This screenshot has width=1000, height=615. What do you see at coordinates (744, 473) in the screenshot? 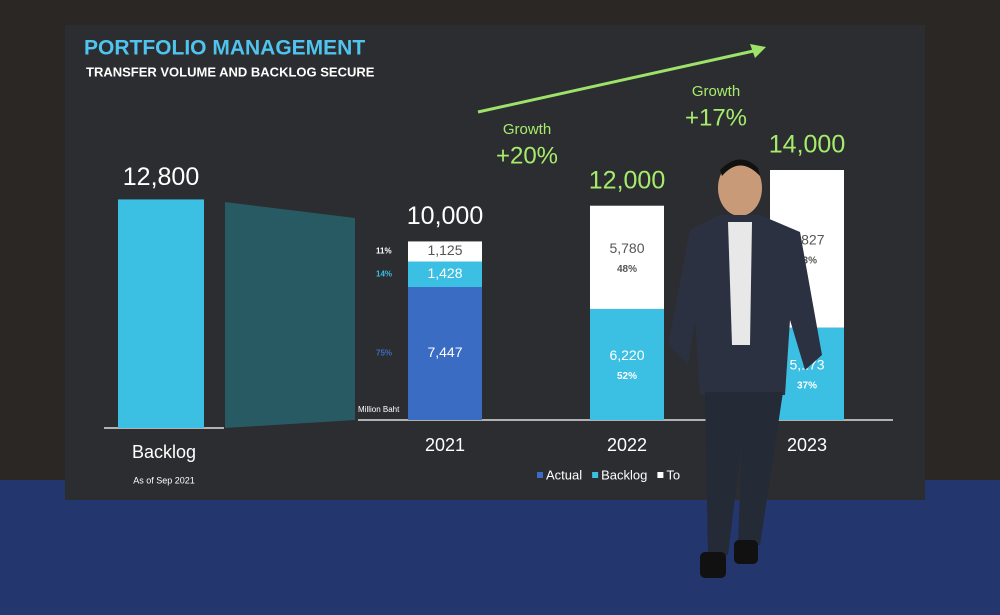
I see `trousers` at bounding box center [744, 473].